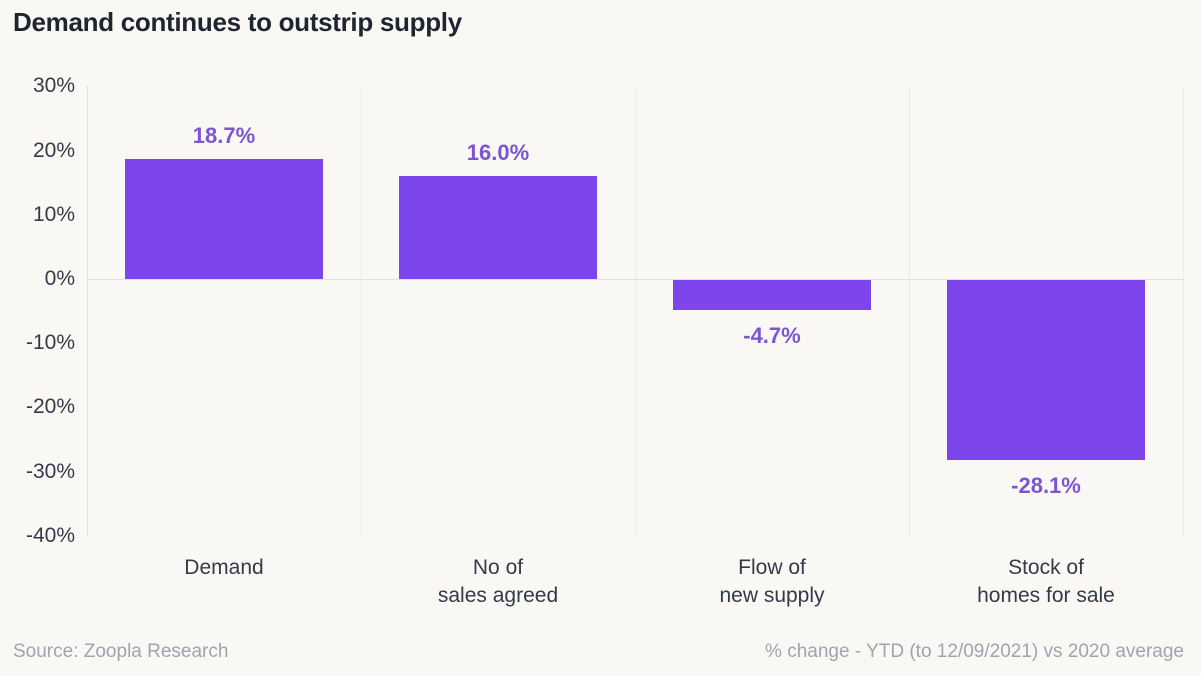  Describe the element at coordinates (772, 295) in the screenshot. I see `bar-flow-of-new-supply` at that location.